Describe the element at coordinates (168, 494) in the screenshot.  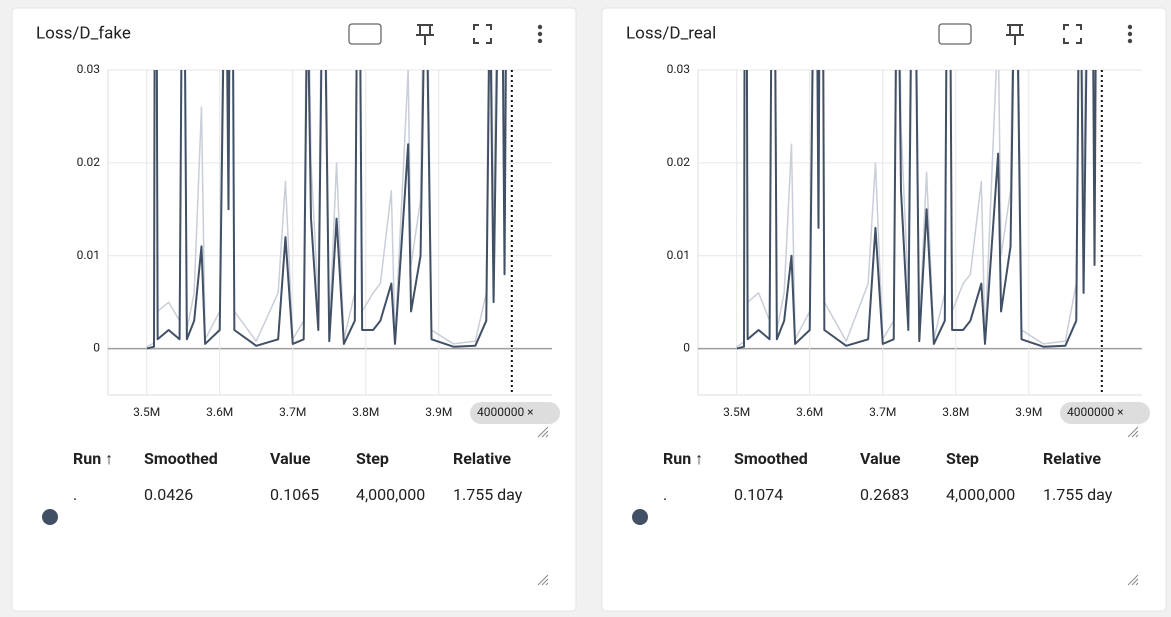
I see `table-cell: 0.0426` at that location.